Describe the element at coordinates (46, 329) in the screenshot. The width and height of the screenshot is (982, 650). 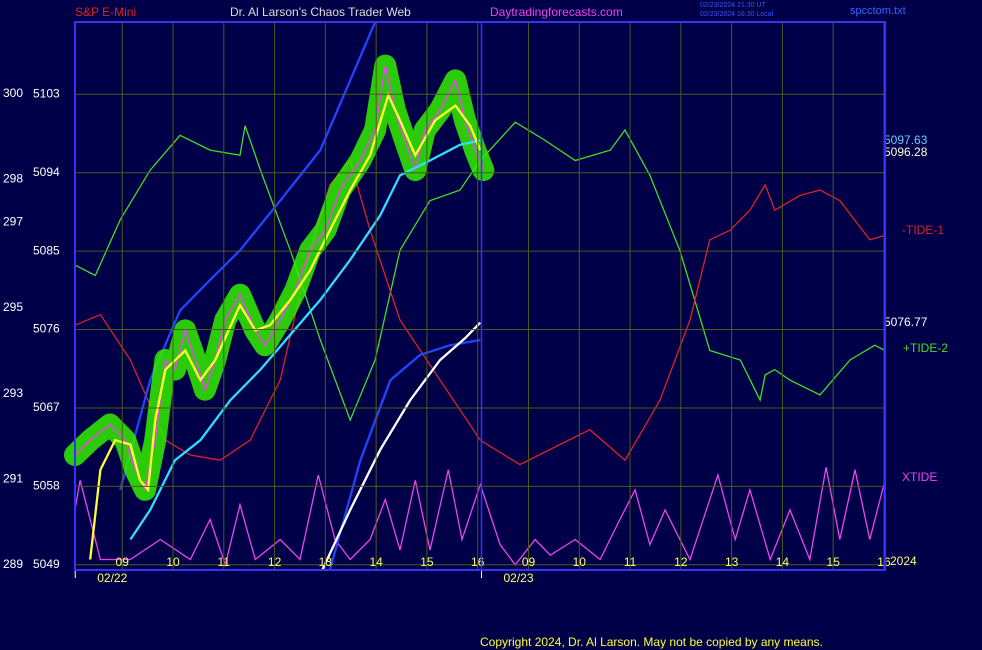
I see `y-tick-label: 5076` at that location.